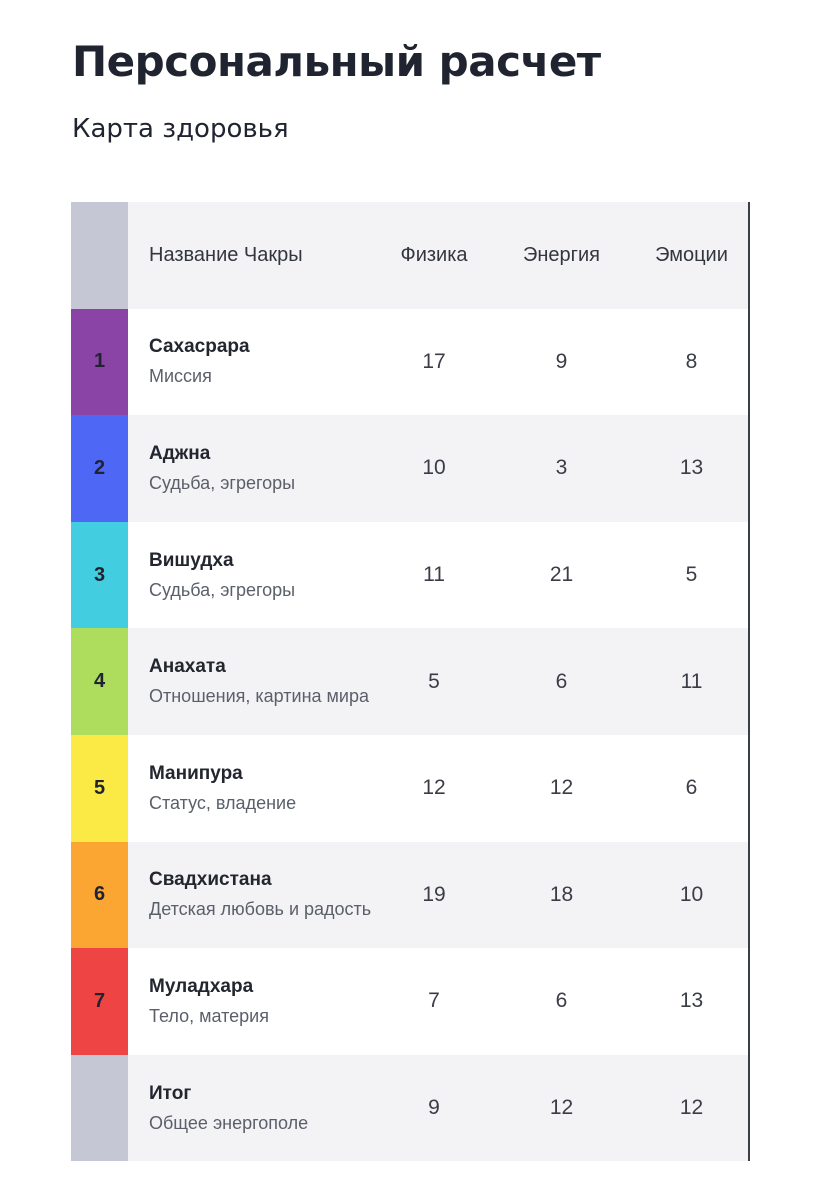  Describe the element at coordinates (691, 254) in the screenshot. I see `column-header-emotions: Эмоции` at that location.